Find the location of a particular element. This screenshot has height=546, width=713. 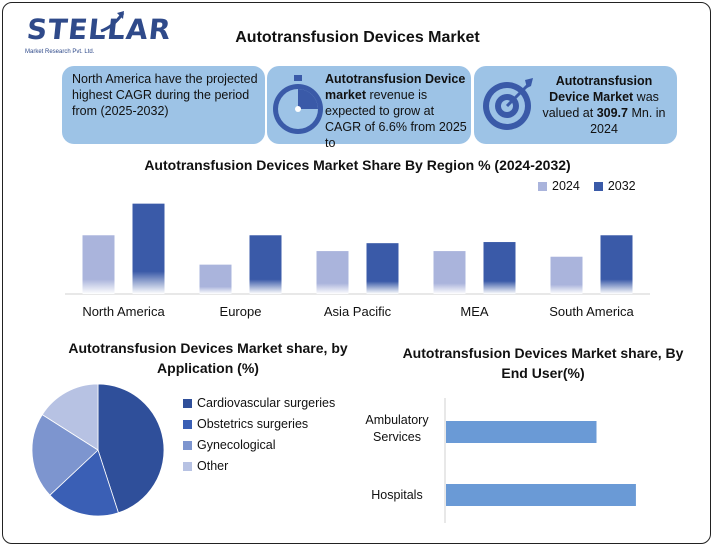

pie-legend-label: Obstetrics surgeries is located at coordinates (253, 424).